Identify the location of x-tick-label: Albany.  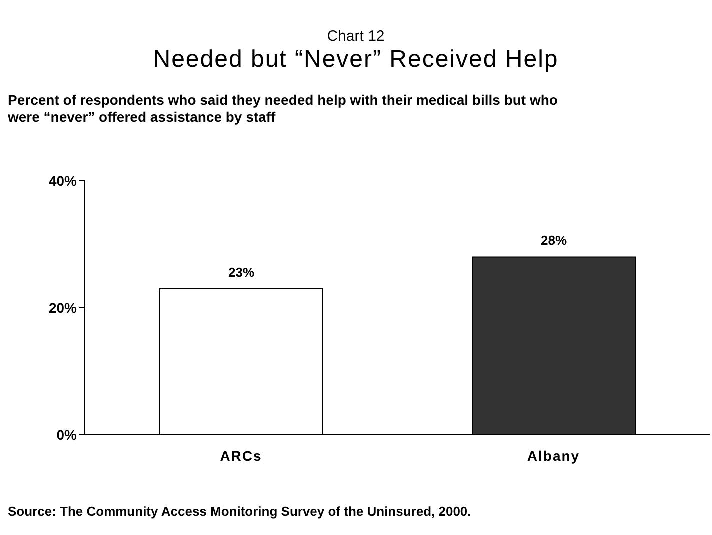
(553, 456).